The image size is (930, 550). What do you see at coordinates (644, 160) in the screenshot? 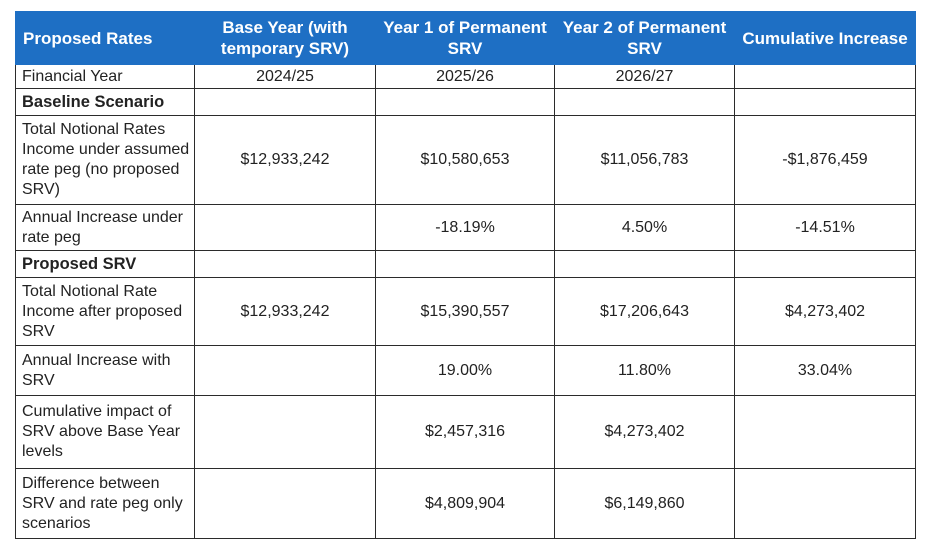
I see `cell-year-2: $11,056,783` at bounding box center [644, 160].